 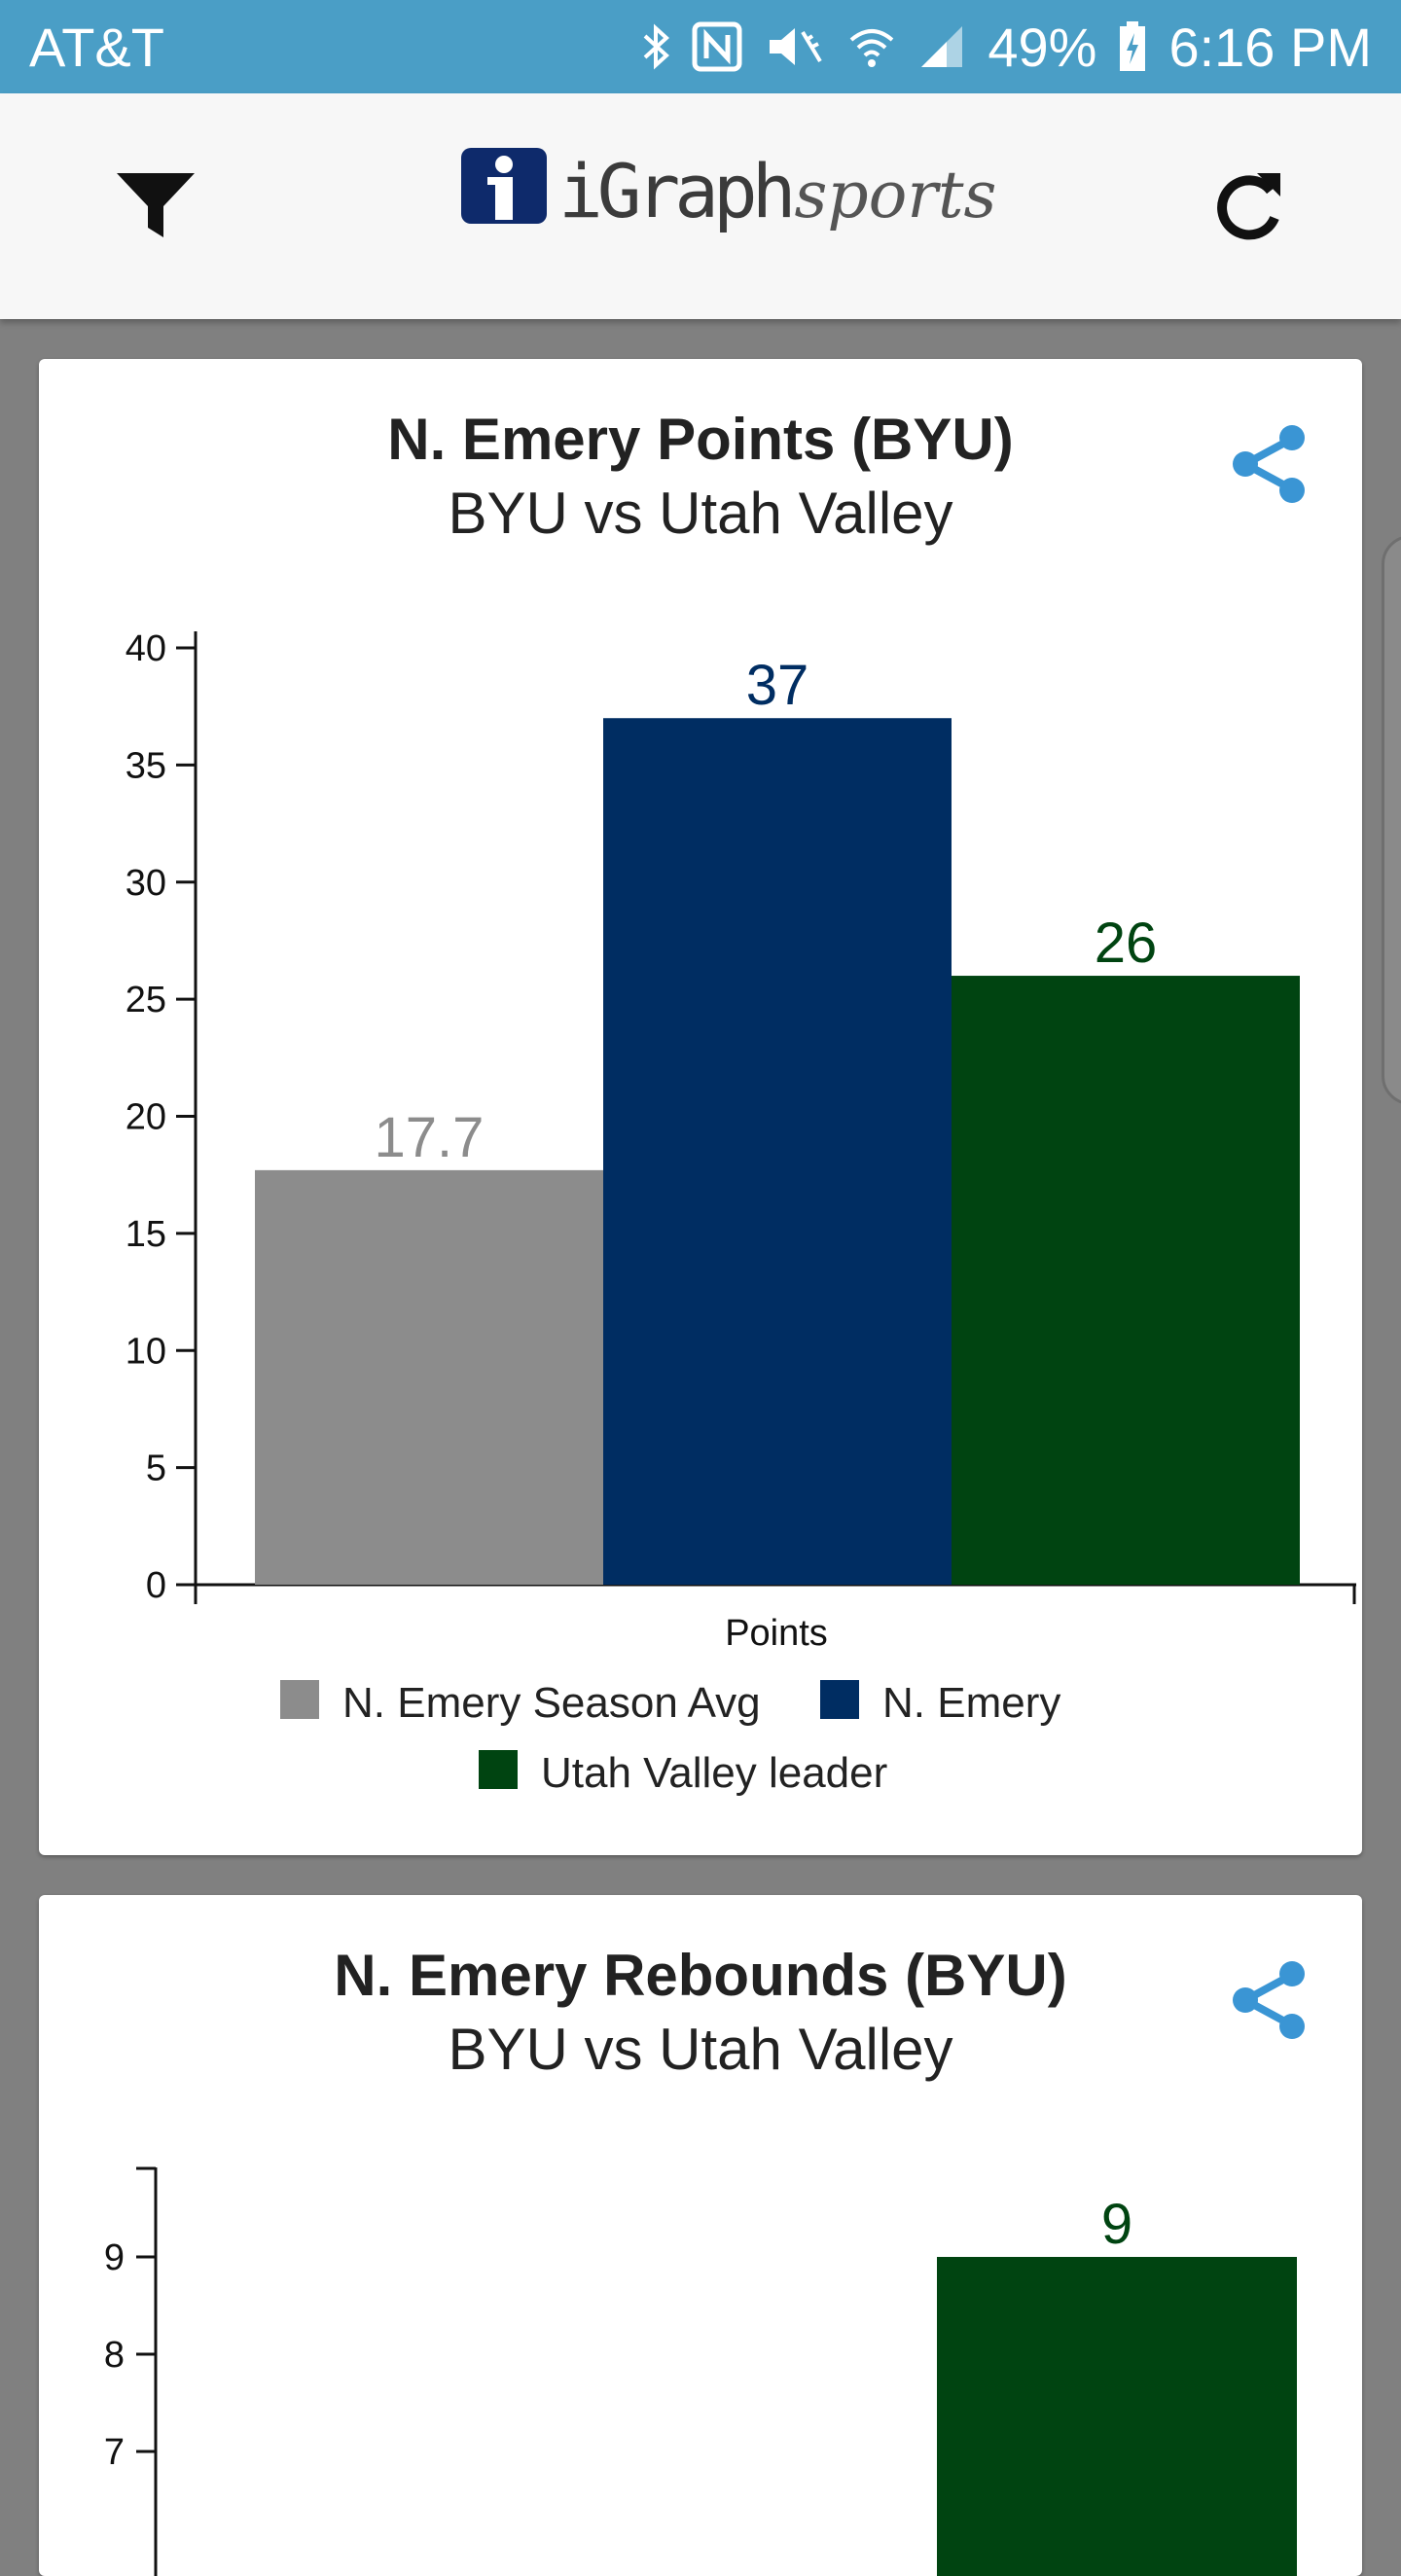 What do you see at coordinates (156, 205) in the screenshot?
I see `filter-icon` at bounding box center [156, 205].